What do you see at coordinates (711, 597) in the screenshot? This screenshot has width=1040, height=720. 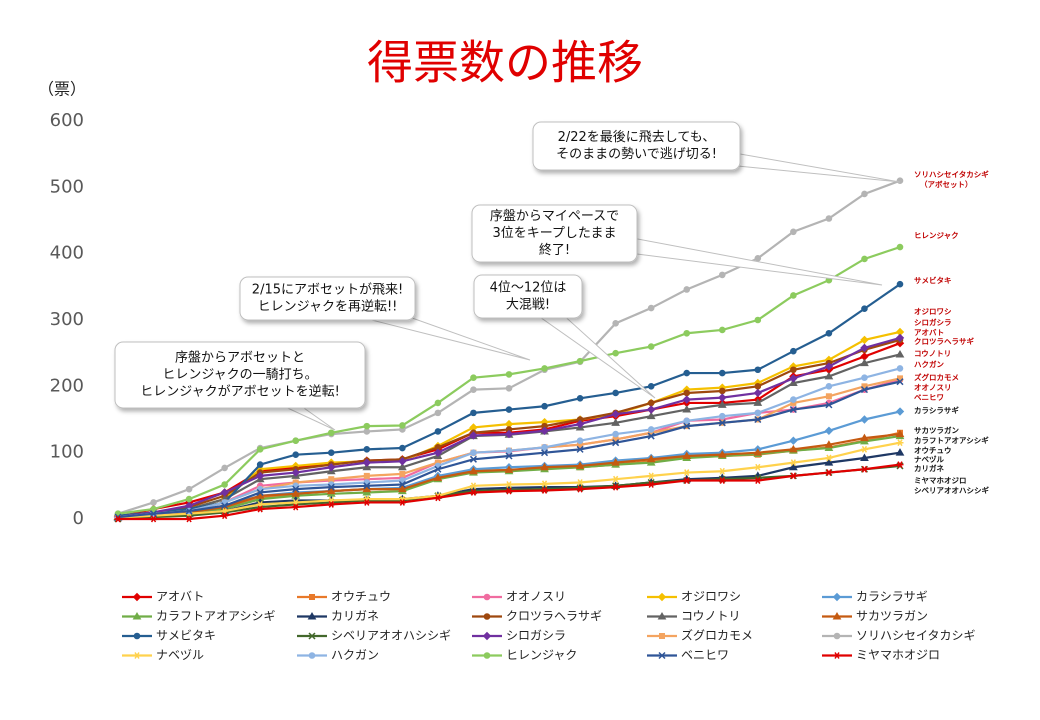 I see `legend-label: オジロワシ` at bounding box center [711, 597].